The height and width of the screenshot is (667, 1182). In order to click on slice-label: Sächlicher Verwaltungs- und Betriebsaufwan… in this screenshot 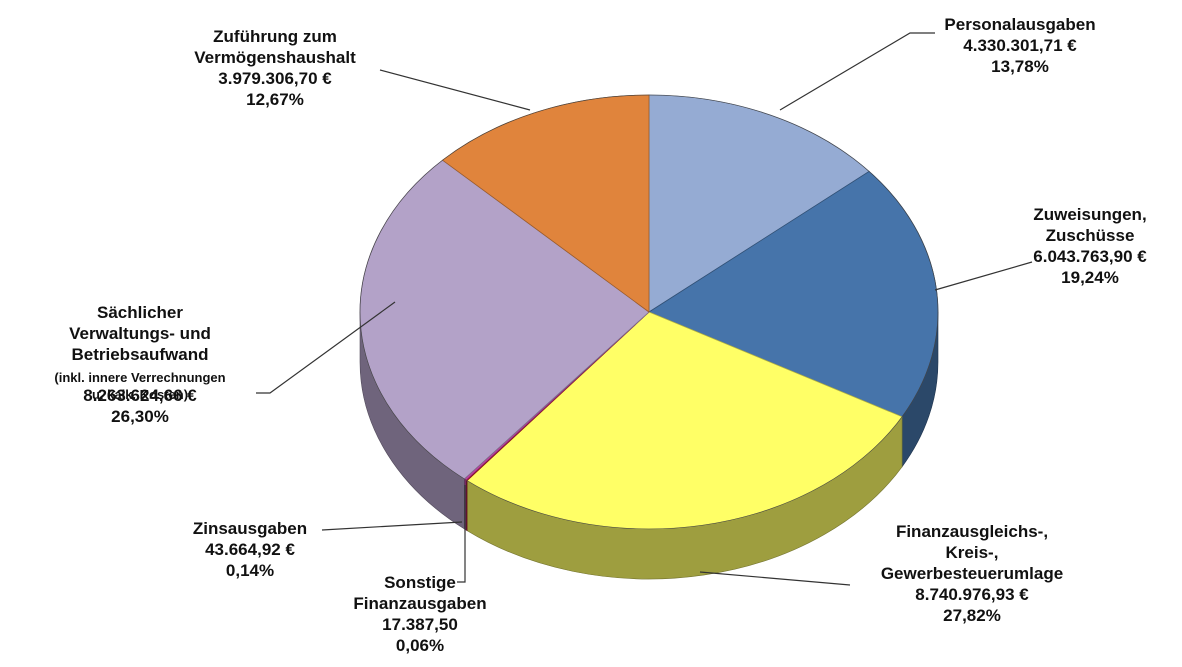, I will do `click(140, 333)`.